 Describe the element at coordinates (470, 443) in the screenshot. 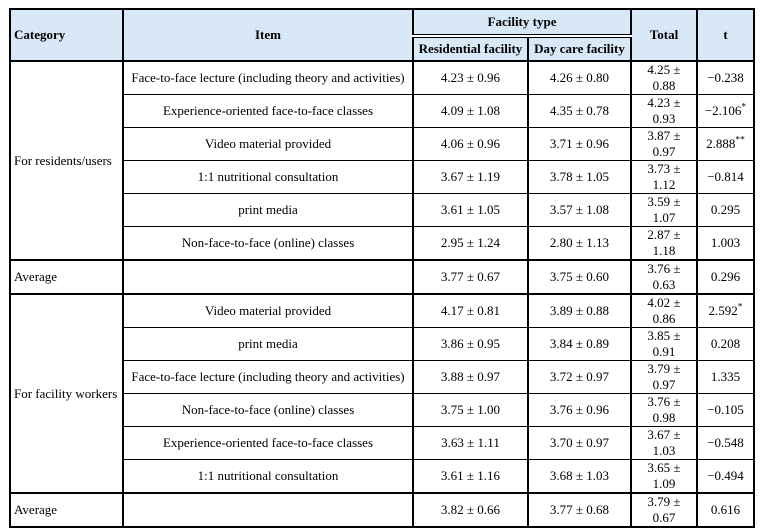

I see `residential-value: 3.63 ± 1.11` at that location.